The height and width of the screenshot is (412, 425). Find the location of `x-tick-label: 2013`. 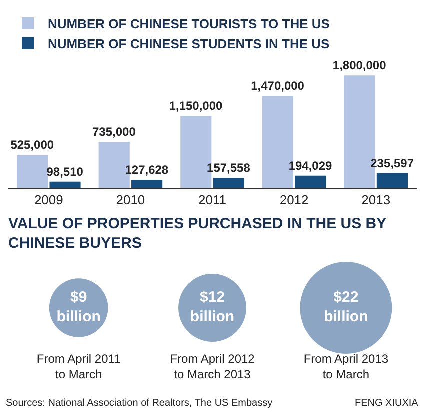

x-tick-label: 2013 is located at coordinates (376, 200).